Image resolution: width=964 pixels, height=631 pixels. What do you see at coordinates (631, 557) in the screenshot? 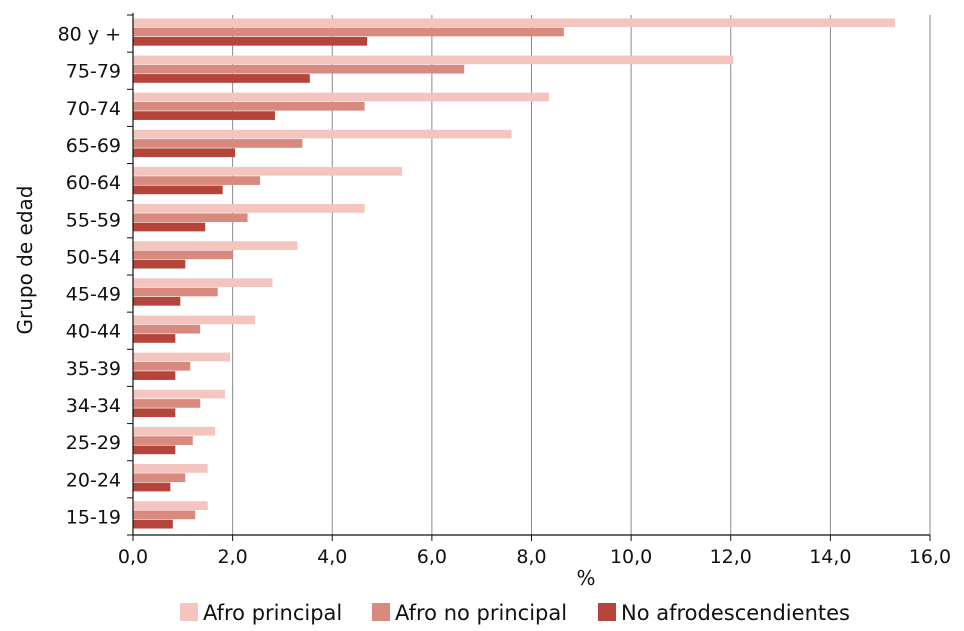
I see `x-tick-label: 10,0` at bounding box center [631, 557].